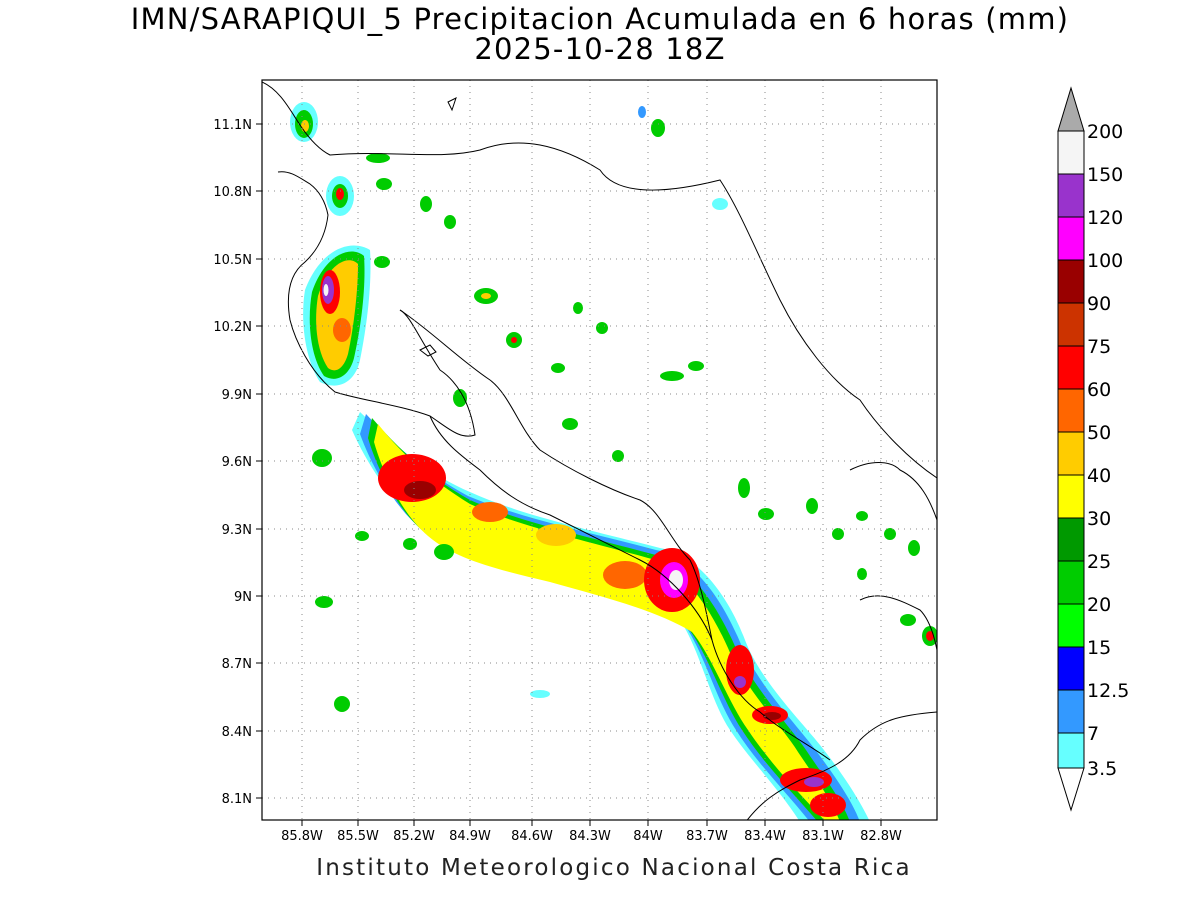 The image size is (1200, 900). What do you see at coordinates (1105, 132) in the screenshot?
I see `colorbar-label: 200` at bounding box center [1105, 132].